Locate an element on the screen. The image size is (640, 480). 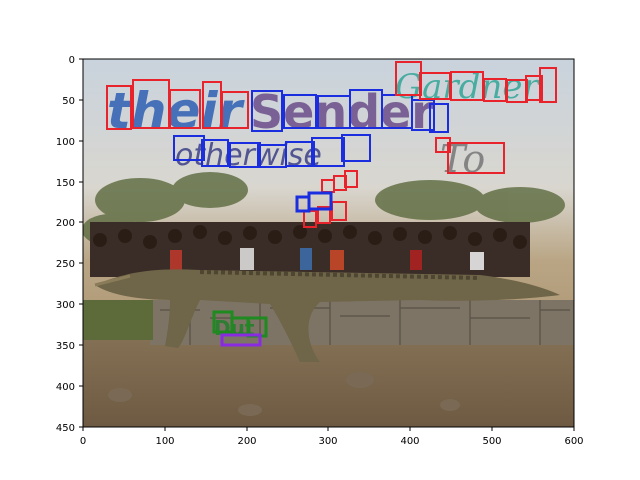
y-tick-label: 150 is located at coordinates (65, 183).